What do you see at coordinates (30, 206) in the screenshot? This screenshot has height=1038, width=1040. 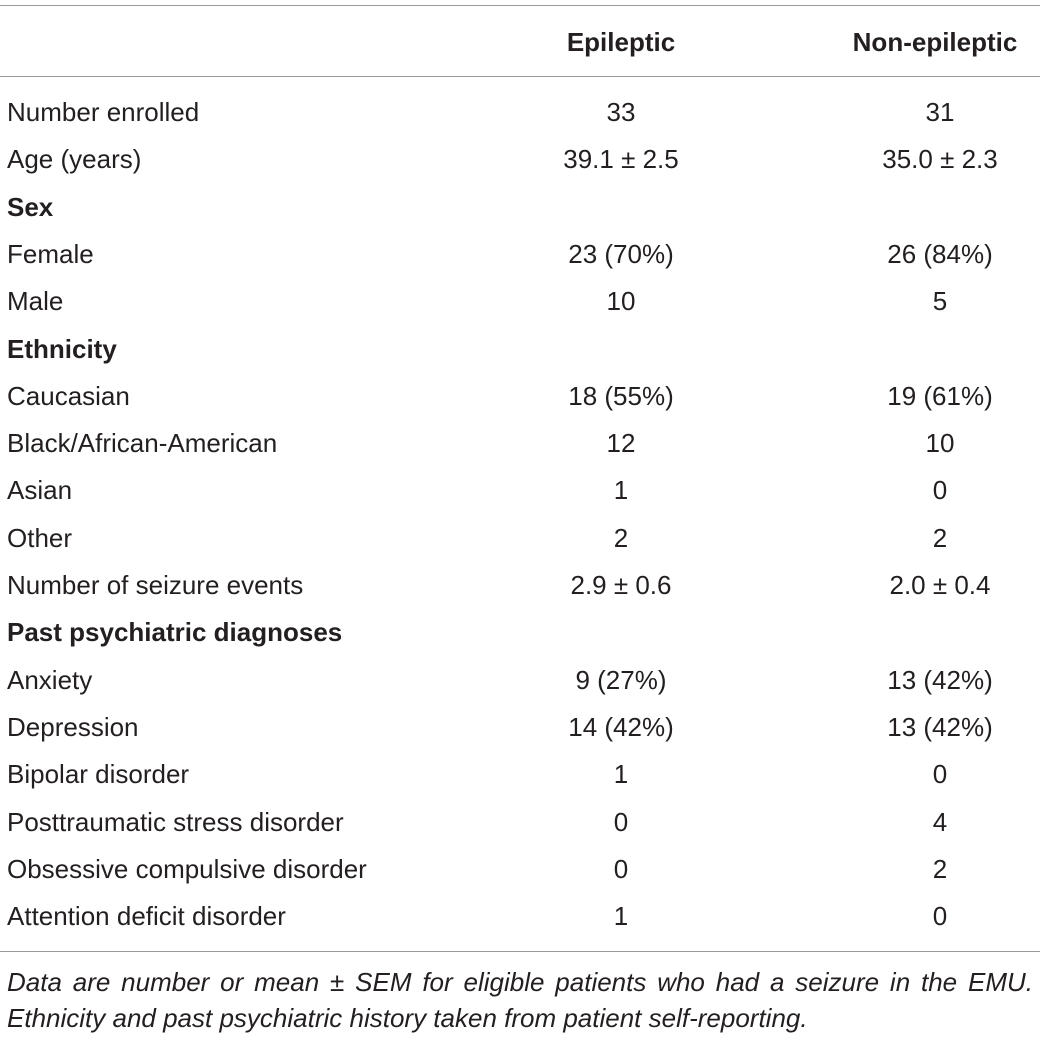 I see `section-heading: Sex` at bounding box center [30, 206].